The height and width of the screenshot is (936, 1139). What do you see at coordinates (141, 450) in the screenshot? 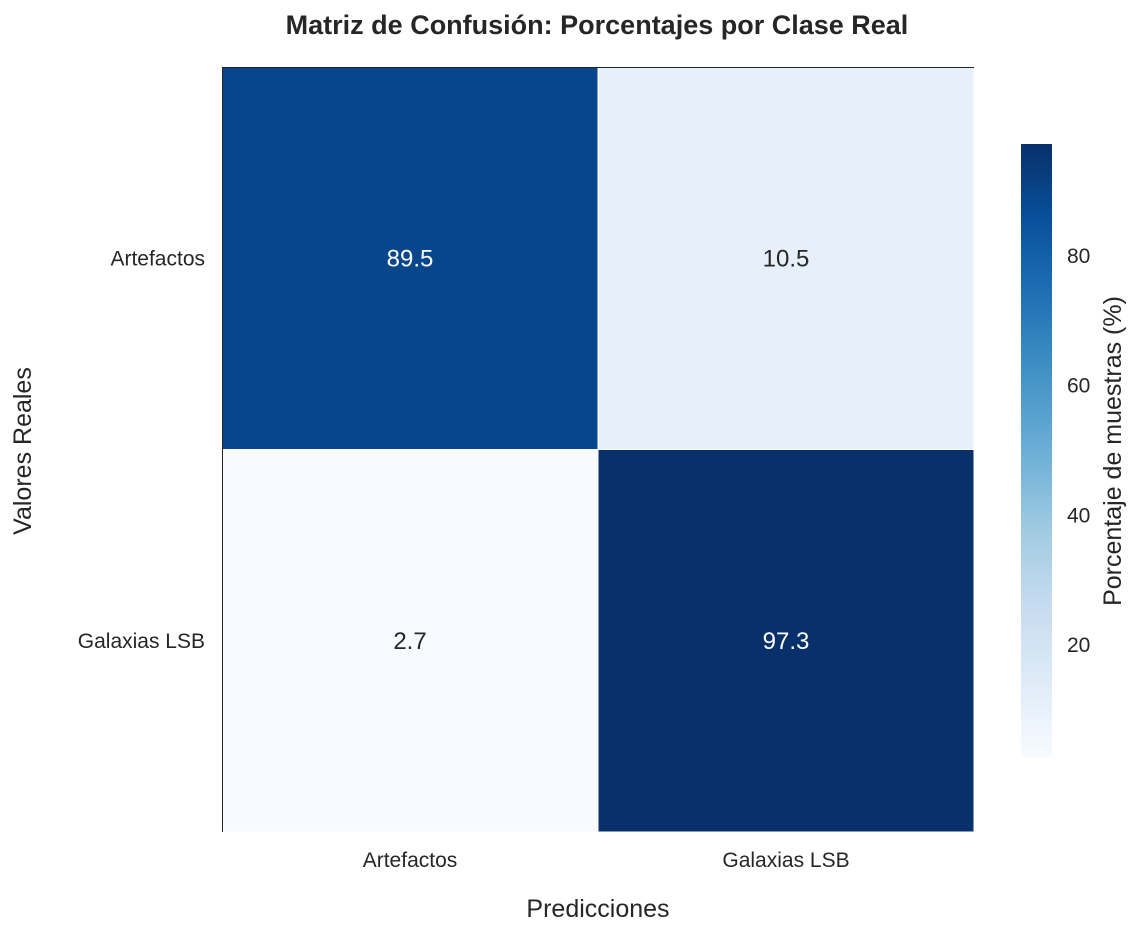
I see `y-tick-labels: Artefactos Galaxias LSB` at bounding box center [141, 450].